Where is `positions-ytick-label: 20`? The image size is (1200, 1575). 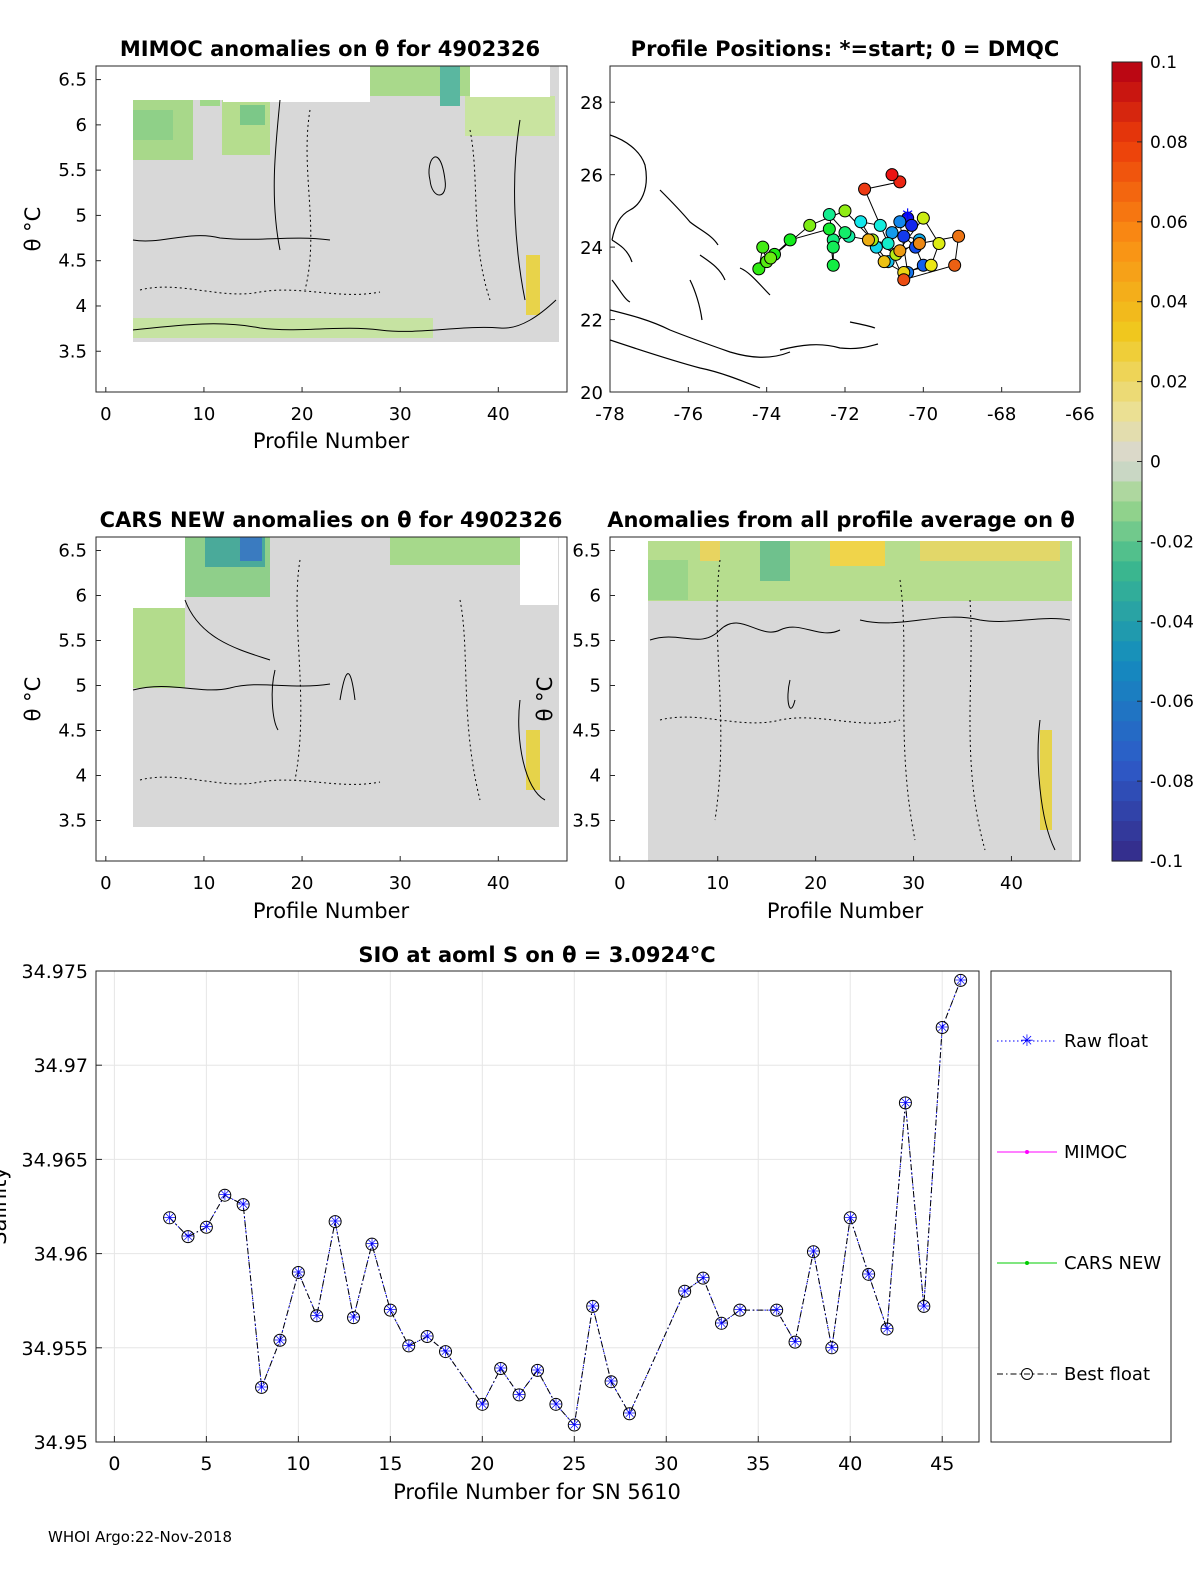 positions-ytick-label: 20 is located at coordinates (591, 393).